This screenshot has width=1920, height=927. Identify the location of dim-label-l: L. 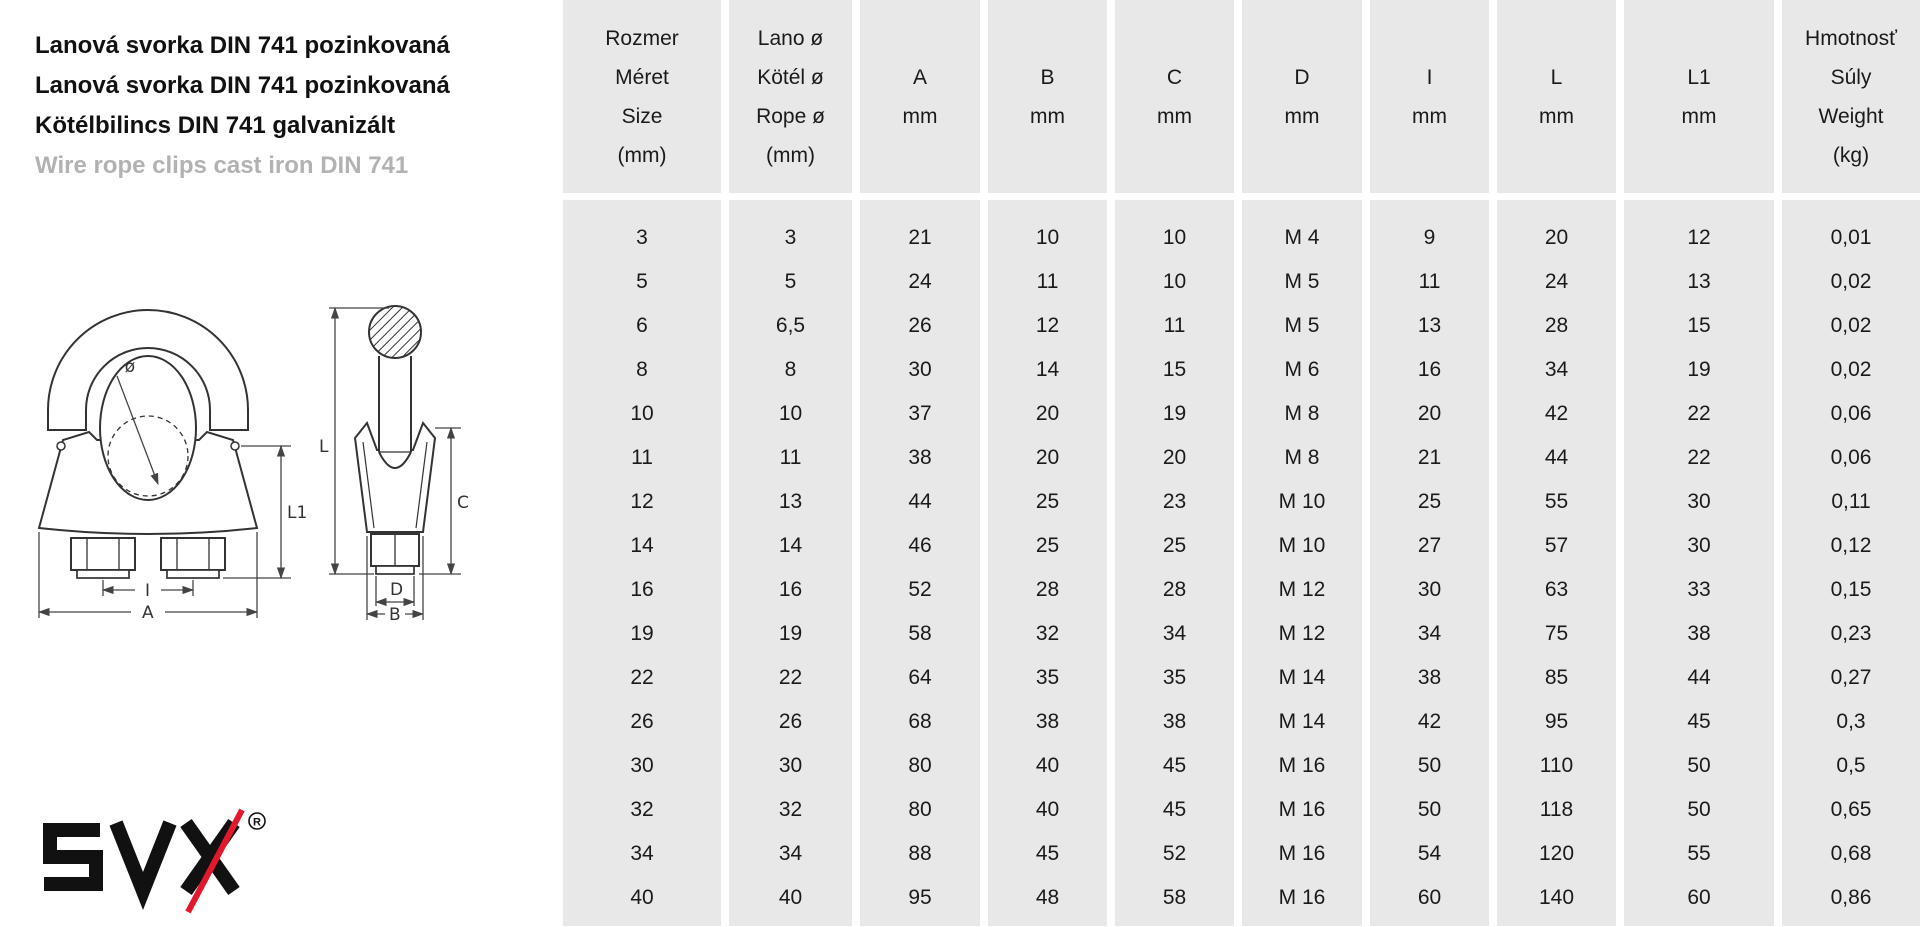
(324, 447).